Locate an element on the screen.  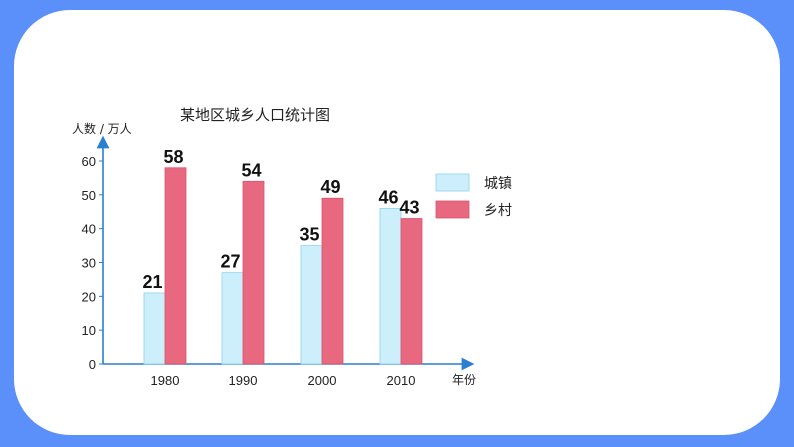
y-tick-label-4: 40 is located at coordinates (89, 229).